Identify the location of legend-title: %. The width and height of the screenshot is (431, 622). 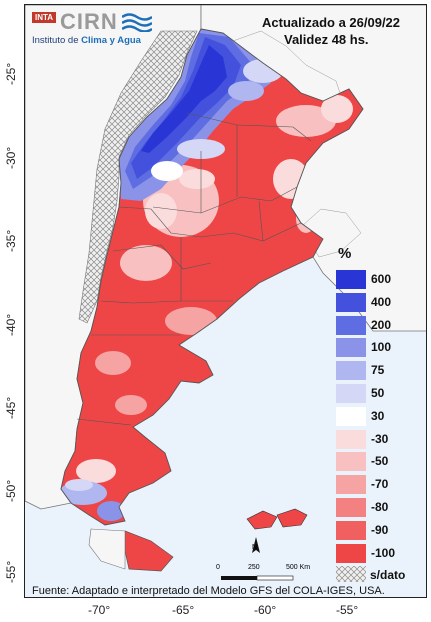
(345, 253).